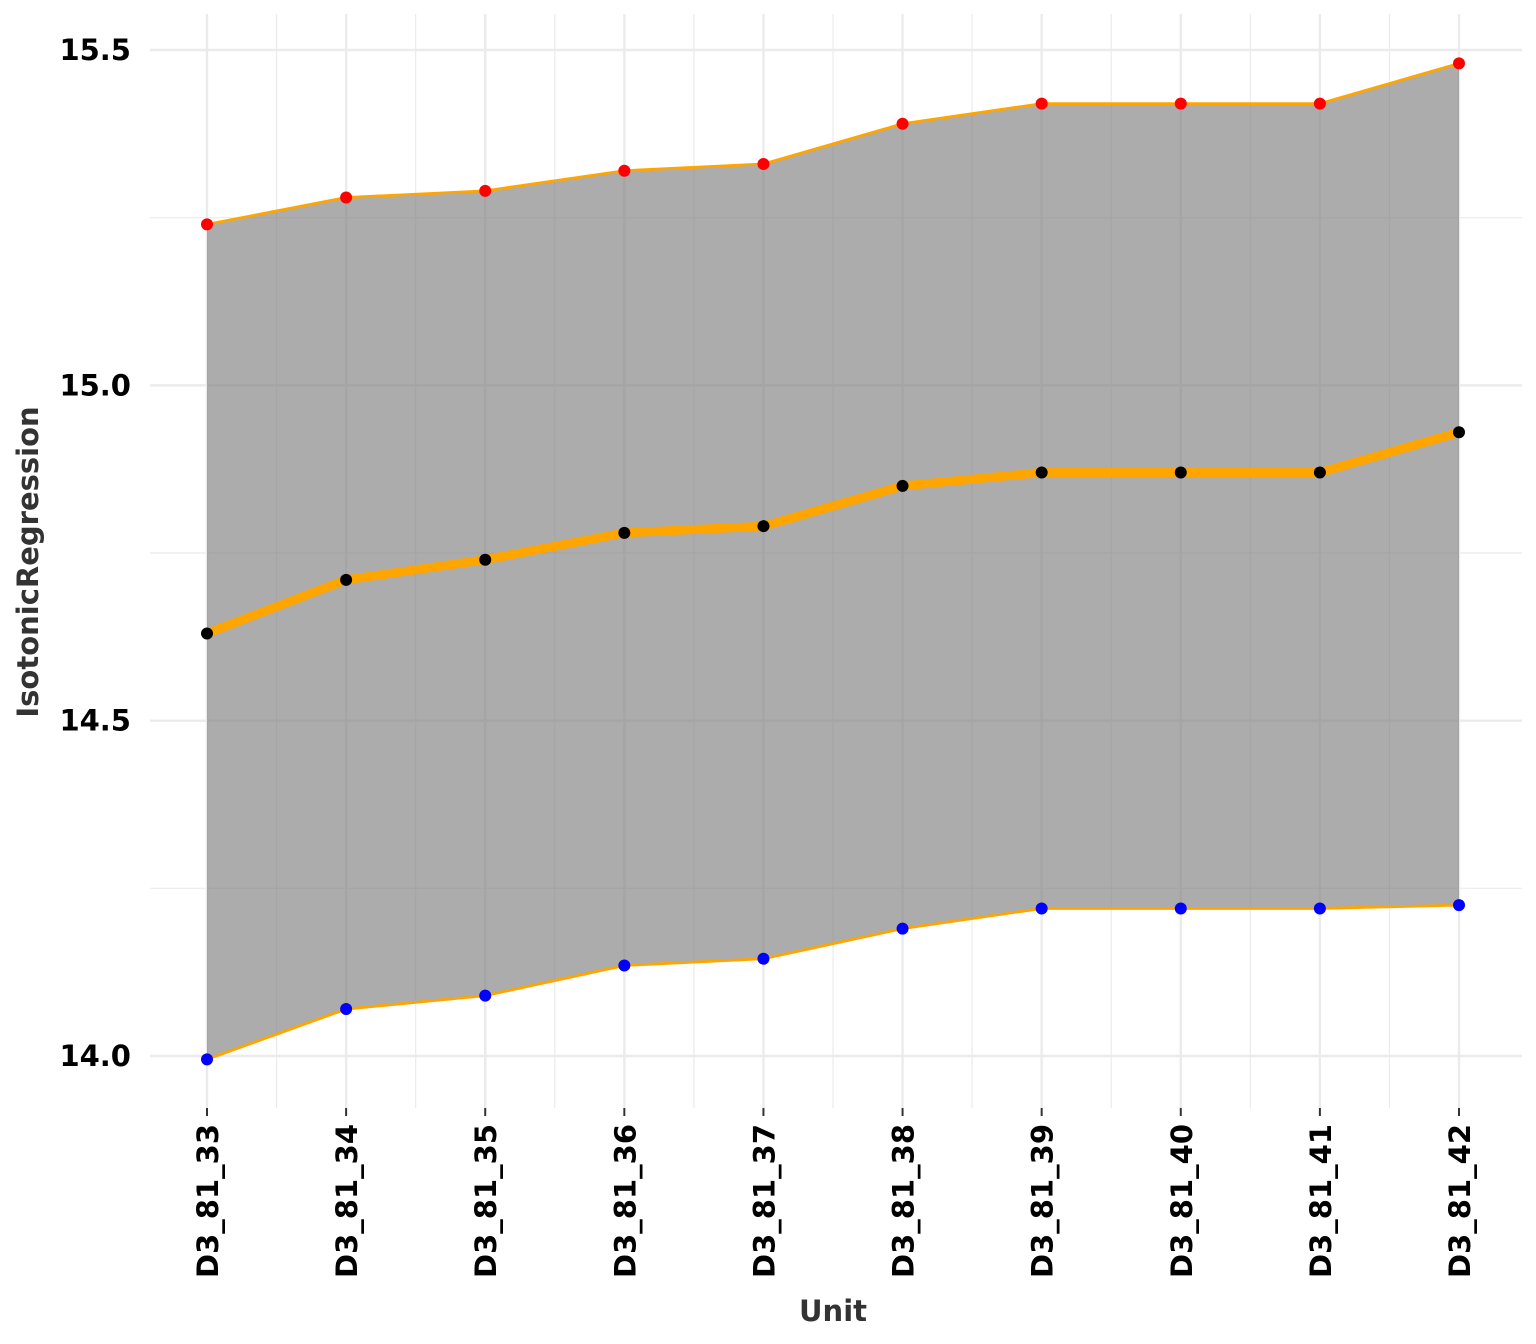 The height and width of the screenshot is (1344, 1536). Describe the element at coordinates (1460, 1201) in the screenshot. I see `x-tick-label: D3_81_42` at that location.